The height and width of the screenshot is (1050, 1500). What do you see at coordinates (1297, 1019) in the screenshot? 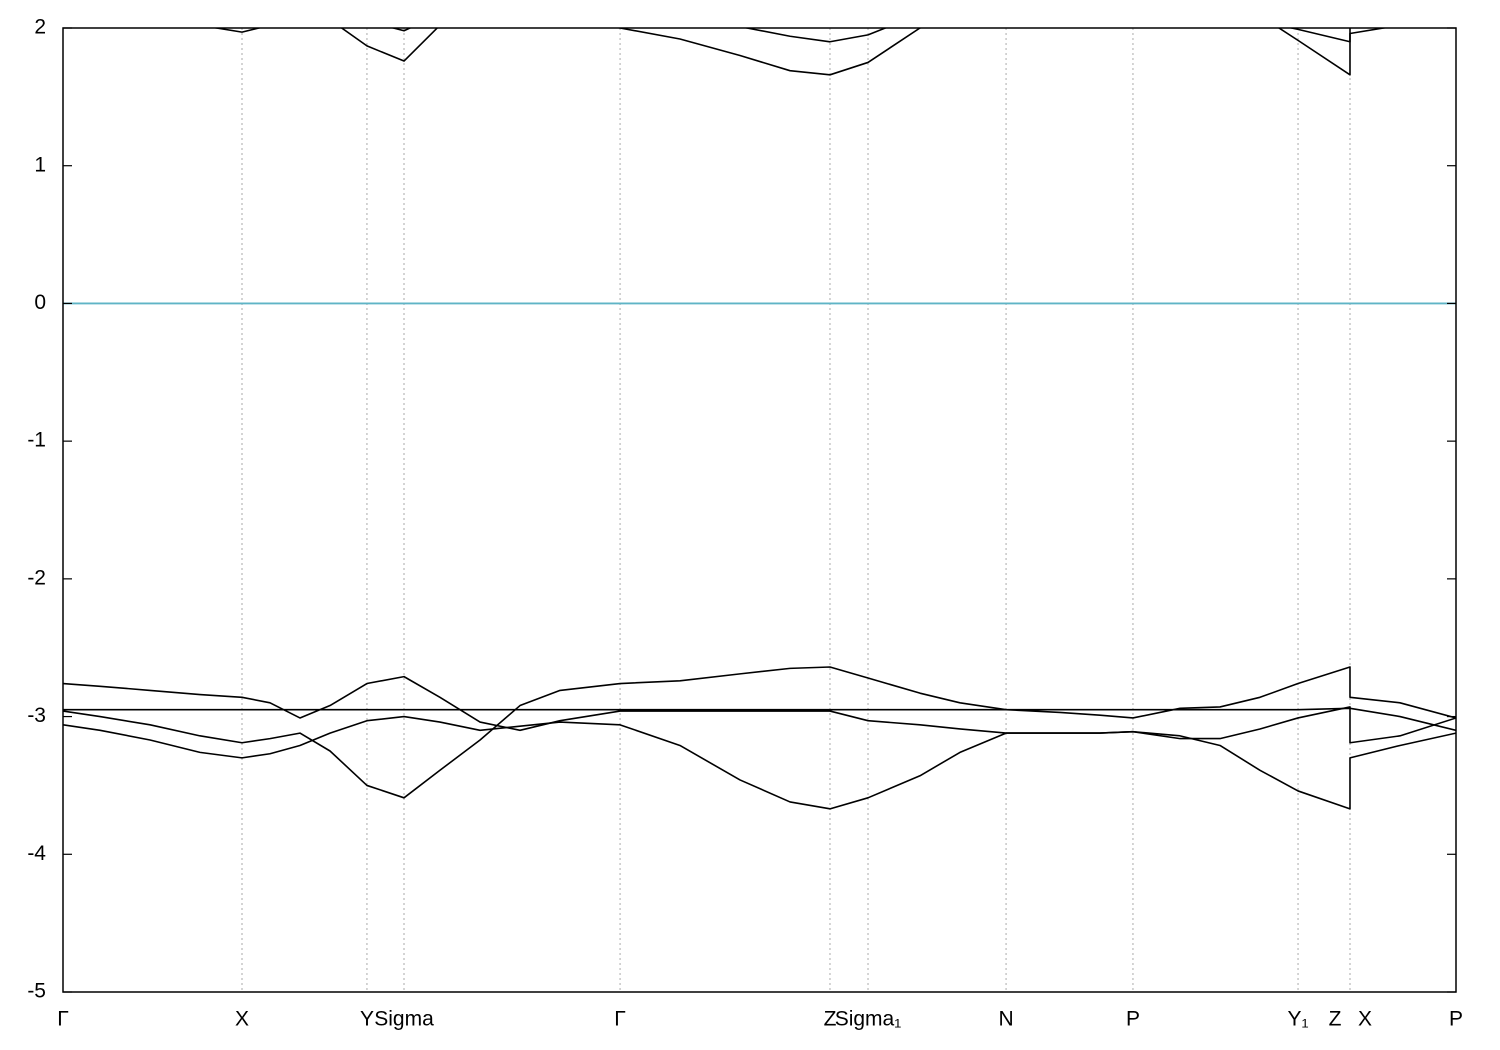
I see `x-tick-label: Y₁` at bounding box center [1297, 1019].